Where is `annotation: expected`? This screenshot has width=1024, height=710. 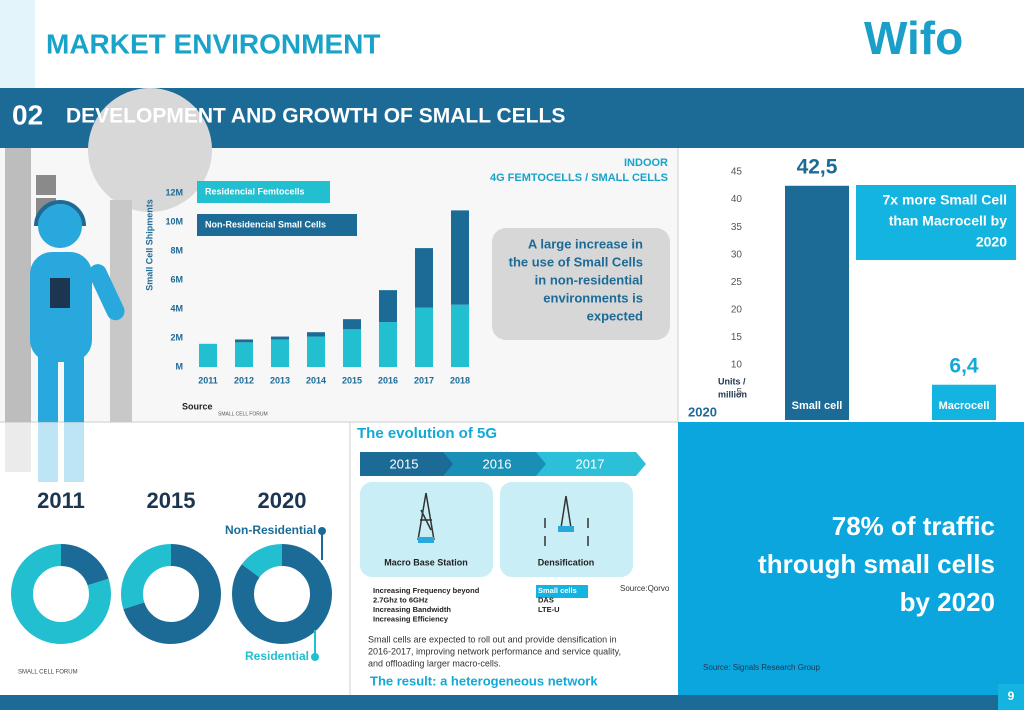 annotation: expected is located at coordinates (615, 315).